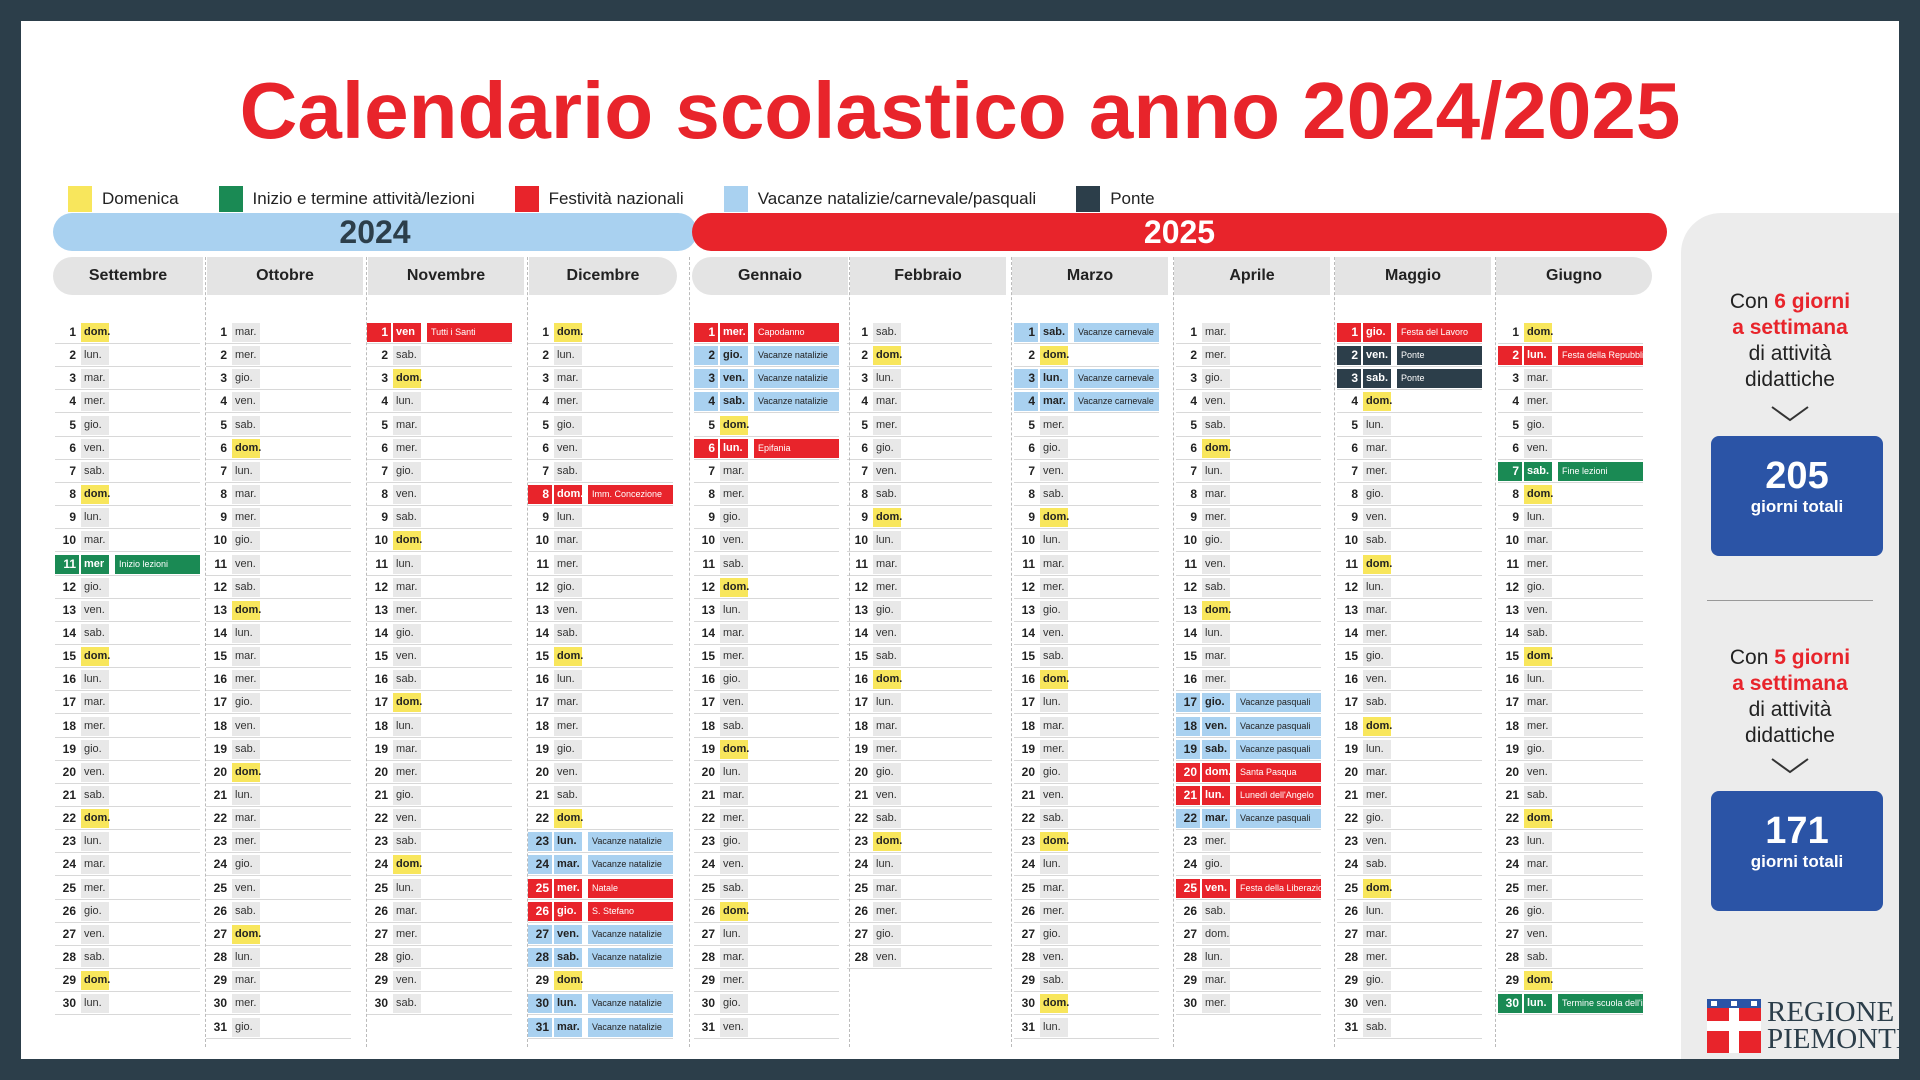 Image resolution: width=1920 pixels, height=1080 pixels. What do you see at coordinates (1086, 749) in the screenshot?
I see `day-row: 19 mer.` at bounding box center [1086, 749].